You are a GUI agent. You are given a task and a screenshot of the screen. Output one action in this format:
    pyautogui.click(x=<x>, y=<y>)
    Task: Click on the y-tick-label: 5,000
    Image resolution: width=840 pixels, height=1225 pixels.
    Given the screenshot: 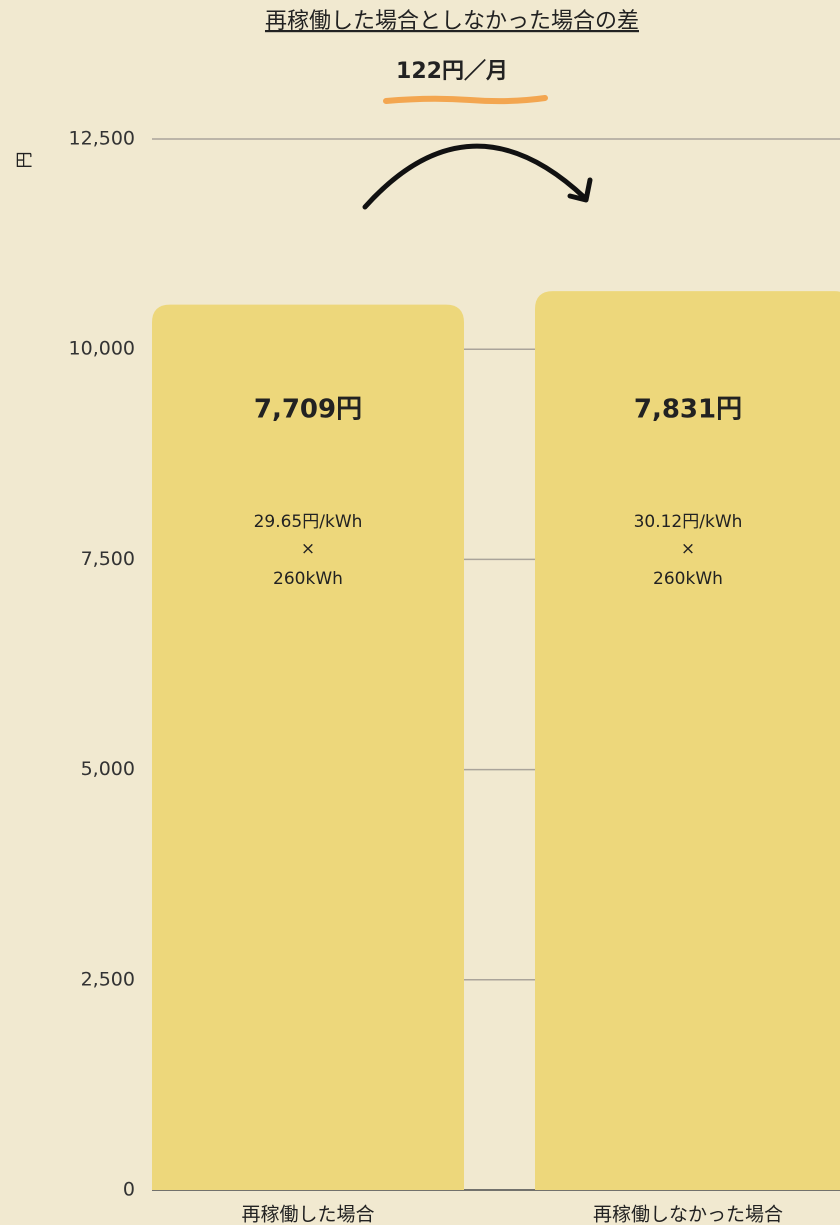 What is the action you would take?
    pyautogui.click(x=108, y=769)
    